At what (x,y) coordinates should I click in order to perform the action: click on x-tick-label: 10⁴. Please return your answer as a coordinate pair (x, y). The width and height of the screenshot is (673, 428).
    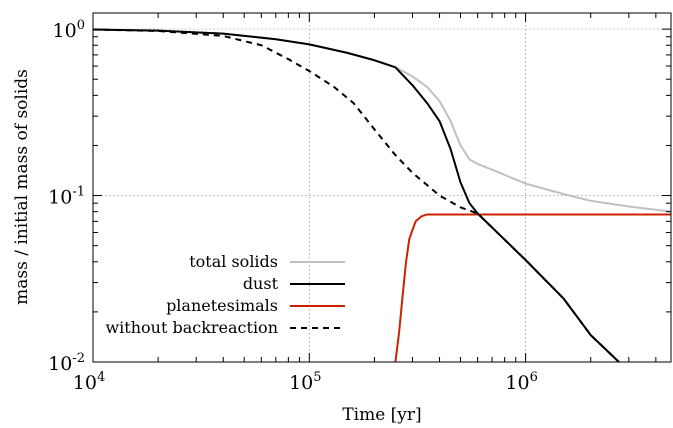
    Looking at the image, I should click on (89, 382).